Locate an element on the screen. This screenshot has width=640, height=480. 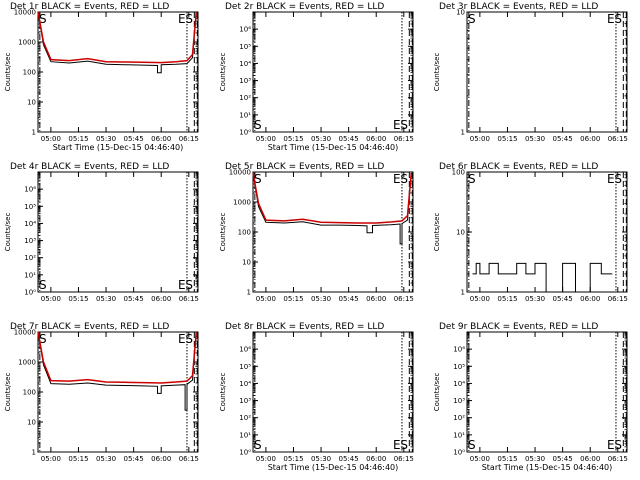
plot-title: Det 3r BLACK = Events, RED = LLD is located at coordinates (518, 7).